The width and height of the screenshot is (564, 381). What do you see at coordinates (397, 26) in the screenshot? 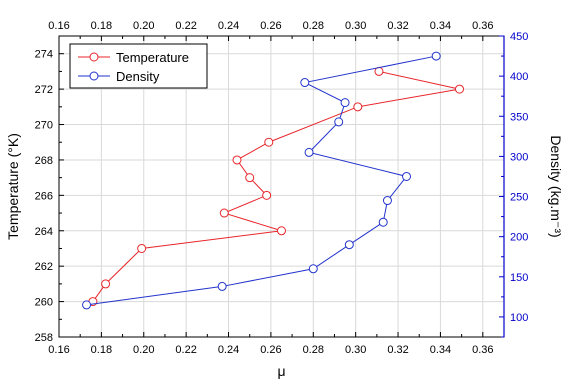
I see `x-tick-label-top: 0.32` at bounding box center [397, 26].